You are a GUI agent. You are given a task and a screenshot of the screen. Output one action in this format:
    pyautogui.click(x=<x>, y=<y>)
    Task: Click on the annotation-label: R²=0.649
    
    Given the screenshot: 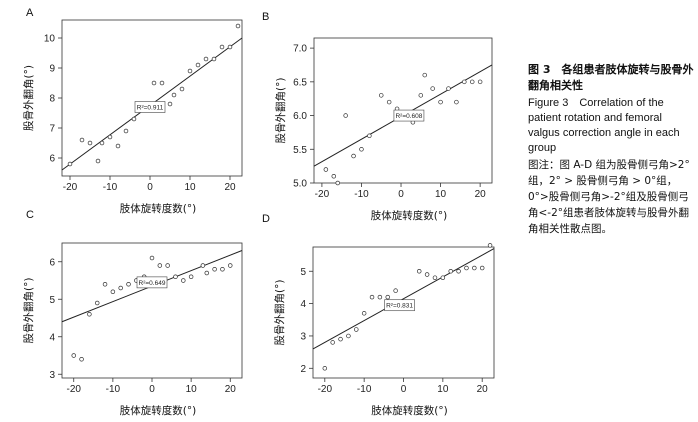 What is the action you would take?
    pyautogui.click(x=152, y=283)
    